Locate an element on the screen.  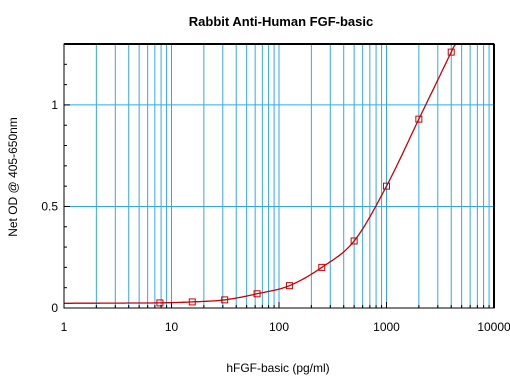
chart-title: Rabbit Anti-Human FGF-basic is located at coordinates (281, 21).